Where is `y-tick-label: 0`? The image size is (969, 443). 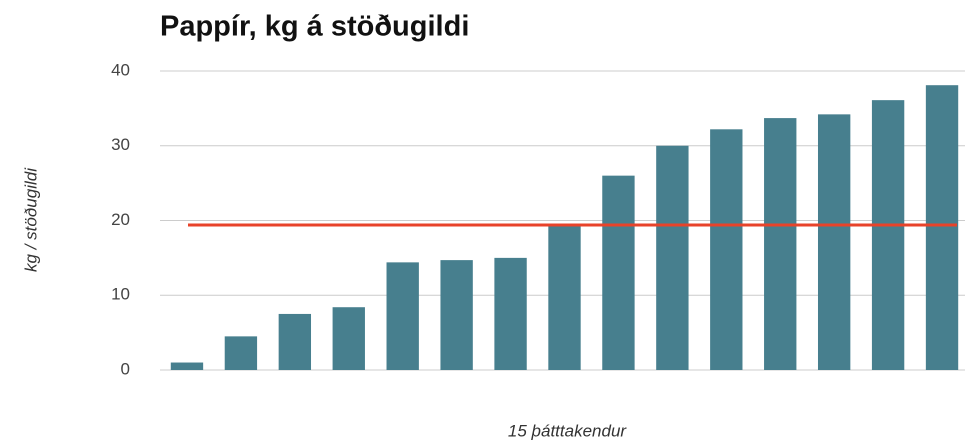 y-tick-label: 0 is located at coordinates (125, 368).